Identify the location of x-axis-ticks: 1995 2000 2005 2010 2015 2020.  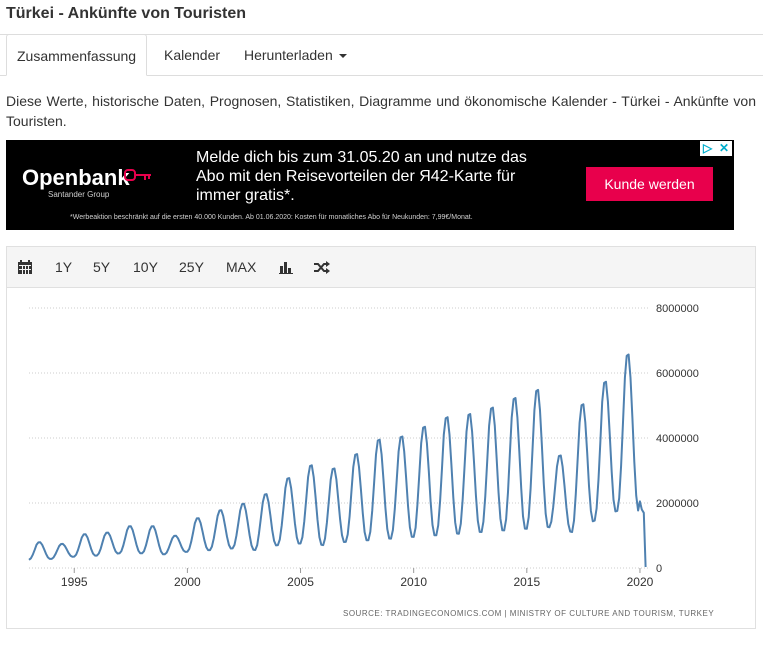
(357, 578).